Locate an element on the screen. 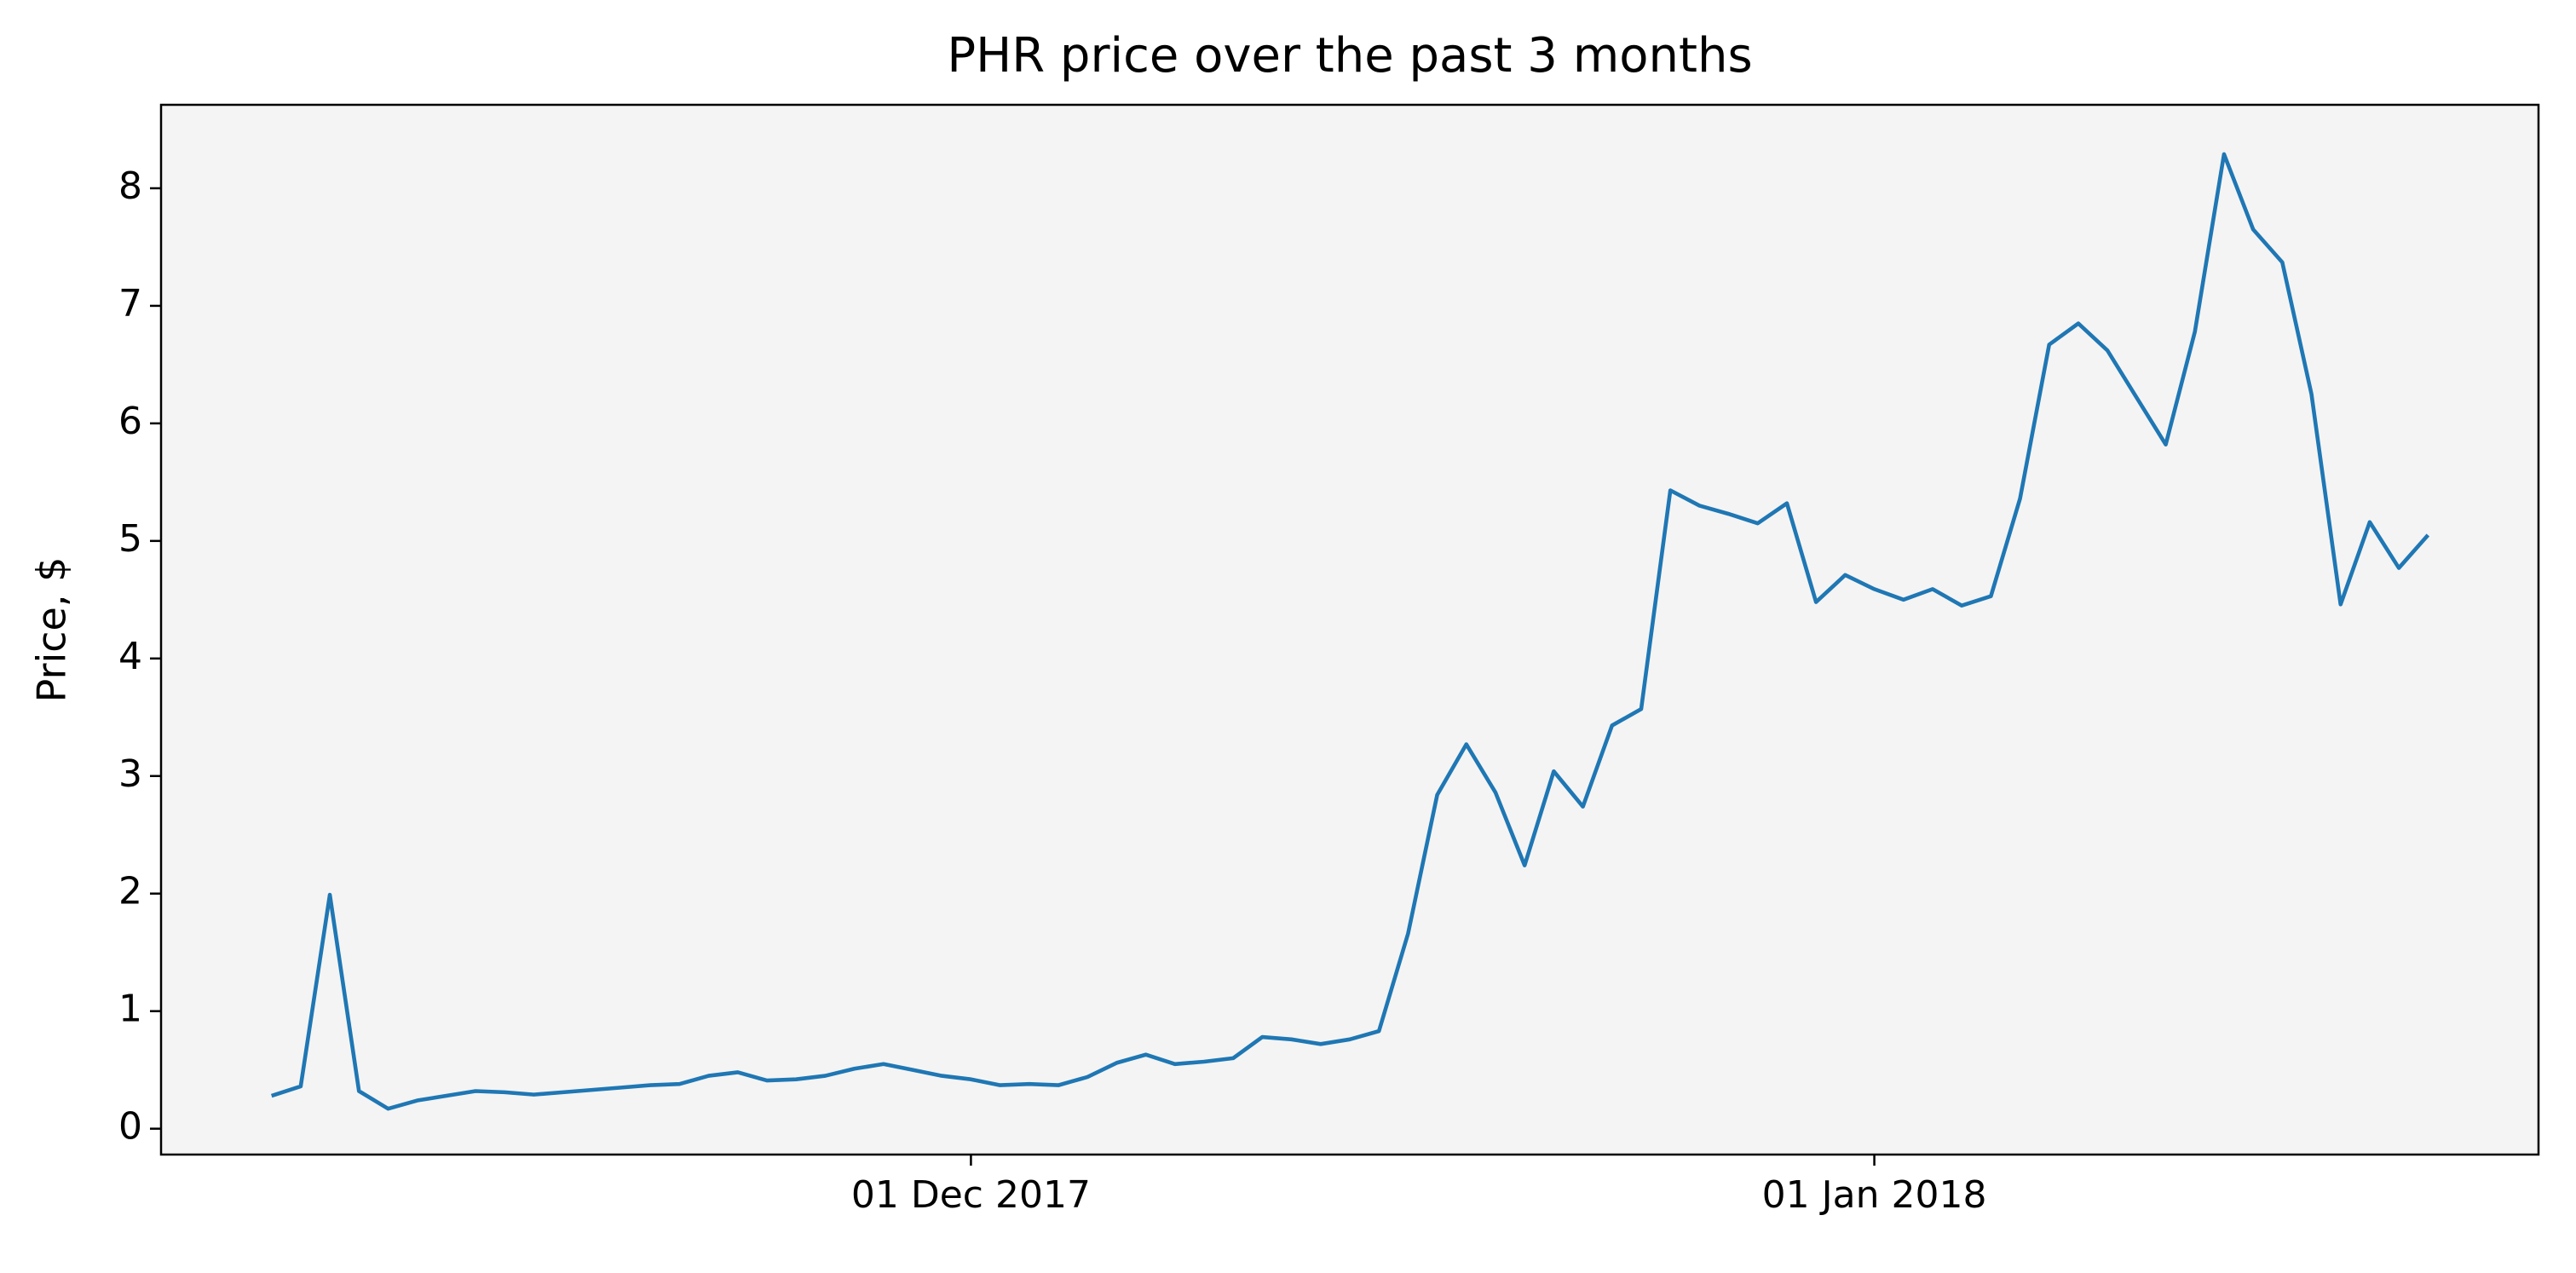 This screenshot has width=2576, height=1273. x-tick-label: 01 Dec 2017 is located at coordinates (971, 1195).